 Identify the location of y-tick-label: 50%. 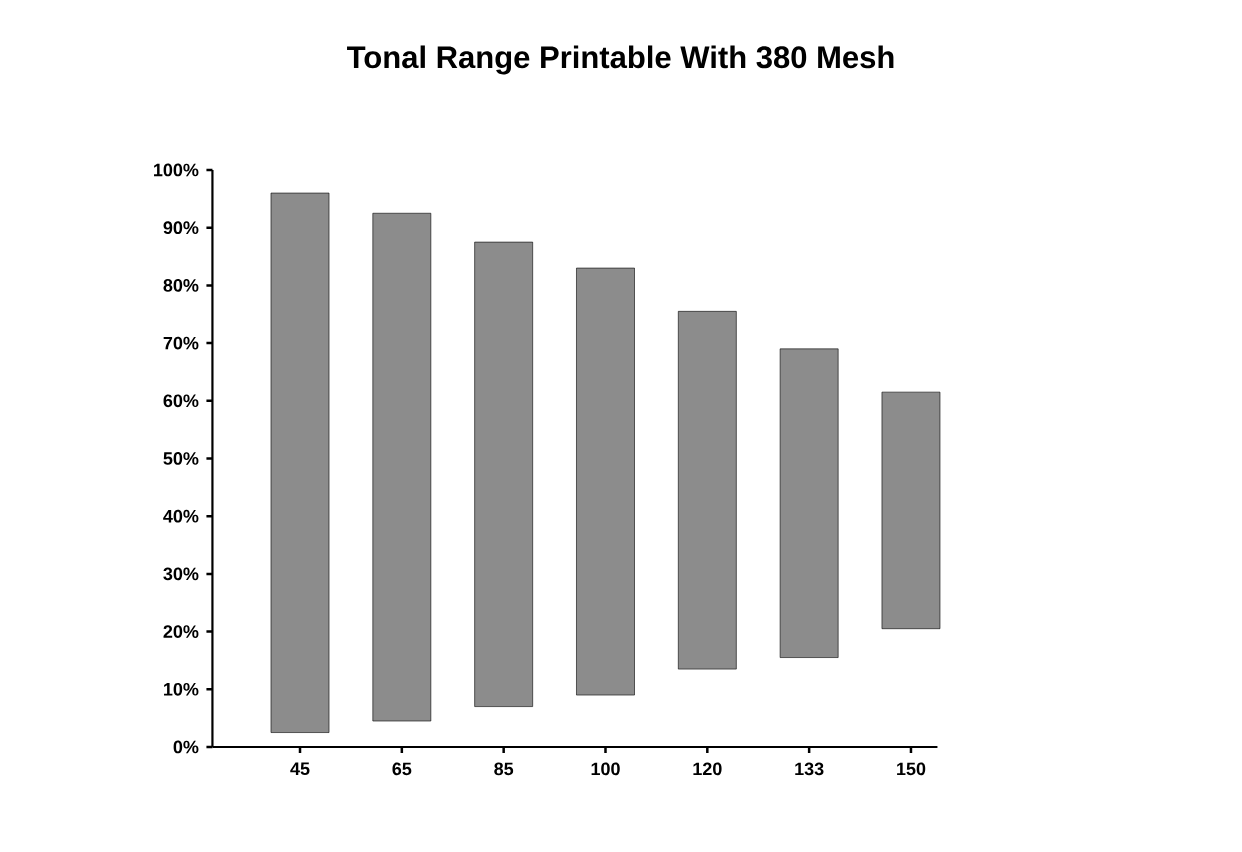
(181, 458).